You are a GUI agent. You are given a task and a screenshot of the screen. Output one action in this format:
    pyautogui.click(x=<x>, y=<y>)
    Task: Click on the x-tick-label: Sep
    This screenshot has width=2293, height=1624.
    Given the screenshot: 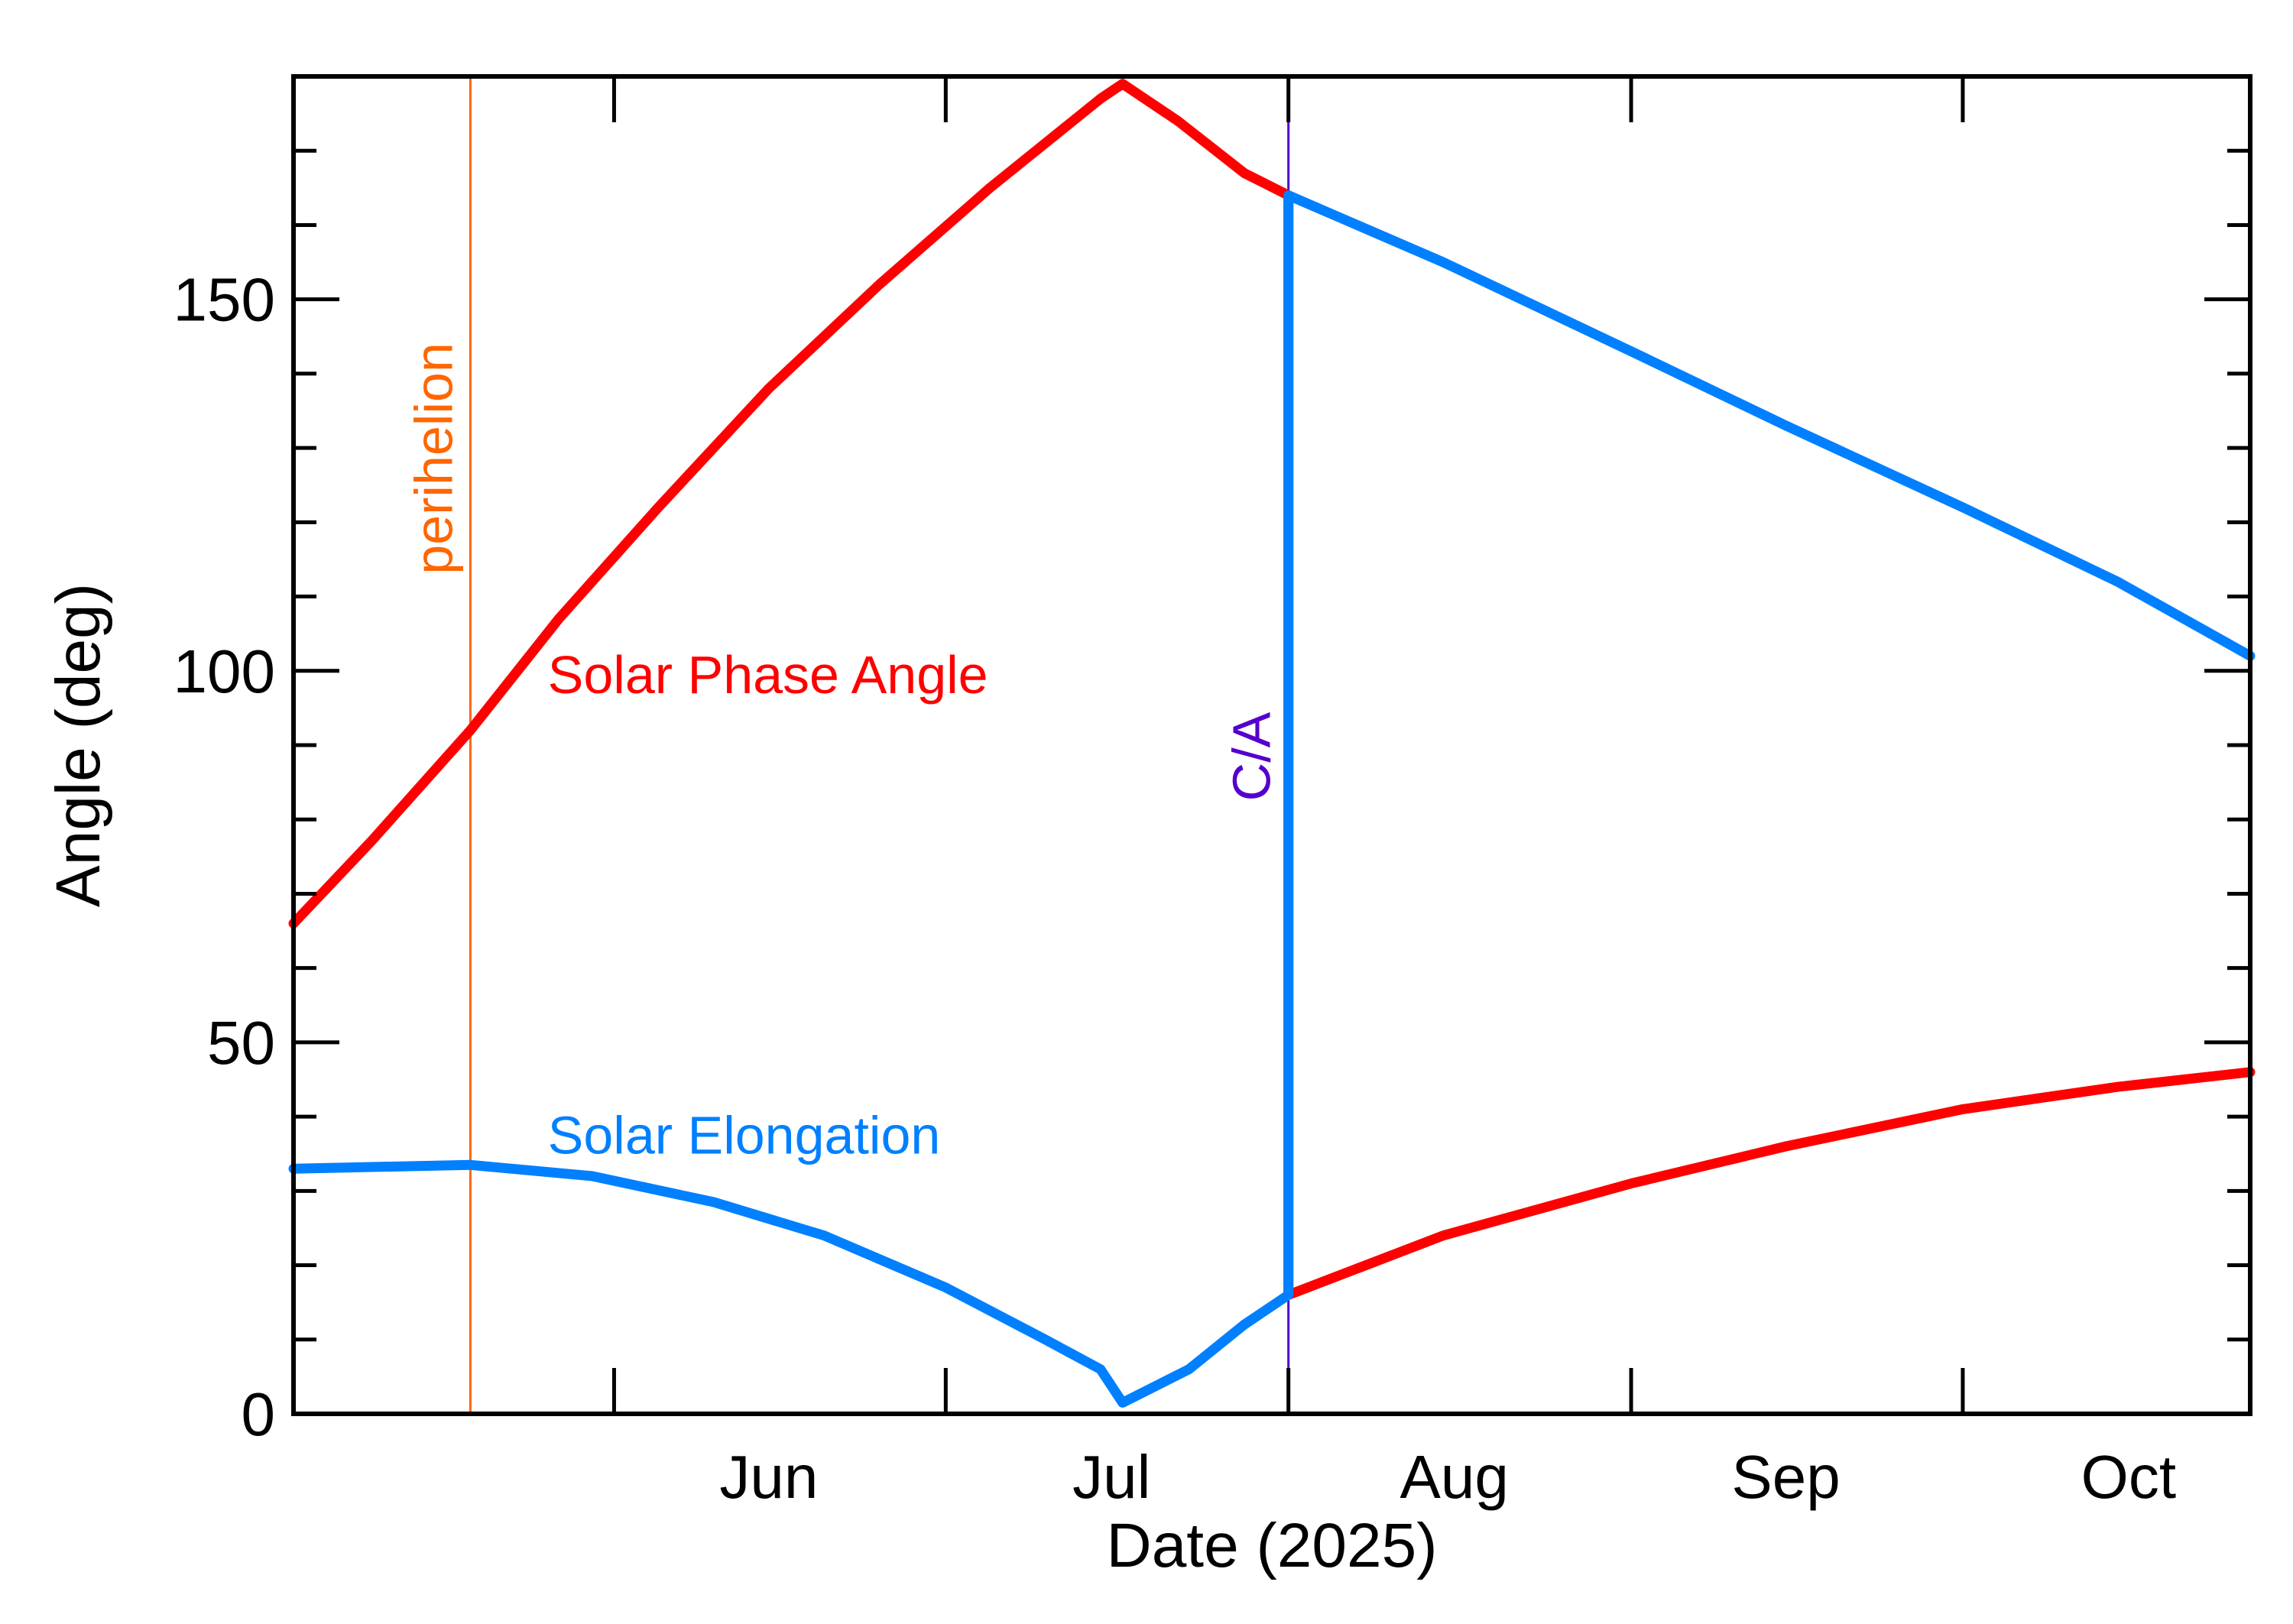 What is the action you would take?
    pyautogui.click(x=1785, y=1477)
    